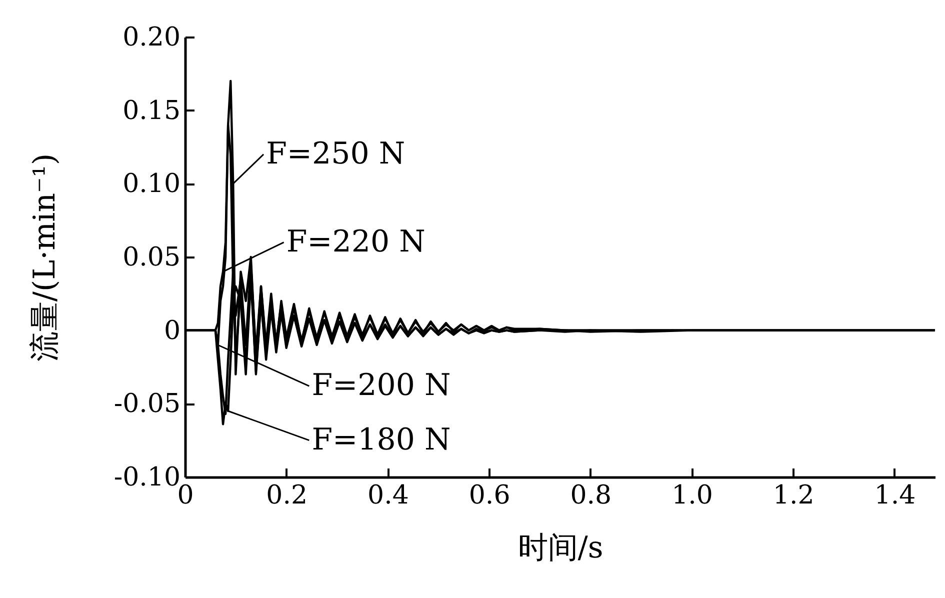  I want to click on x-tick-label: 0.8, so click(591, 495).